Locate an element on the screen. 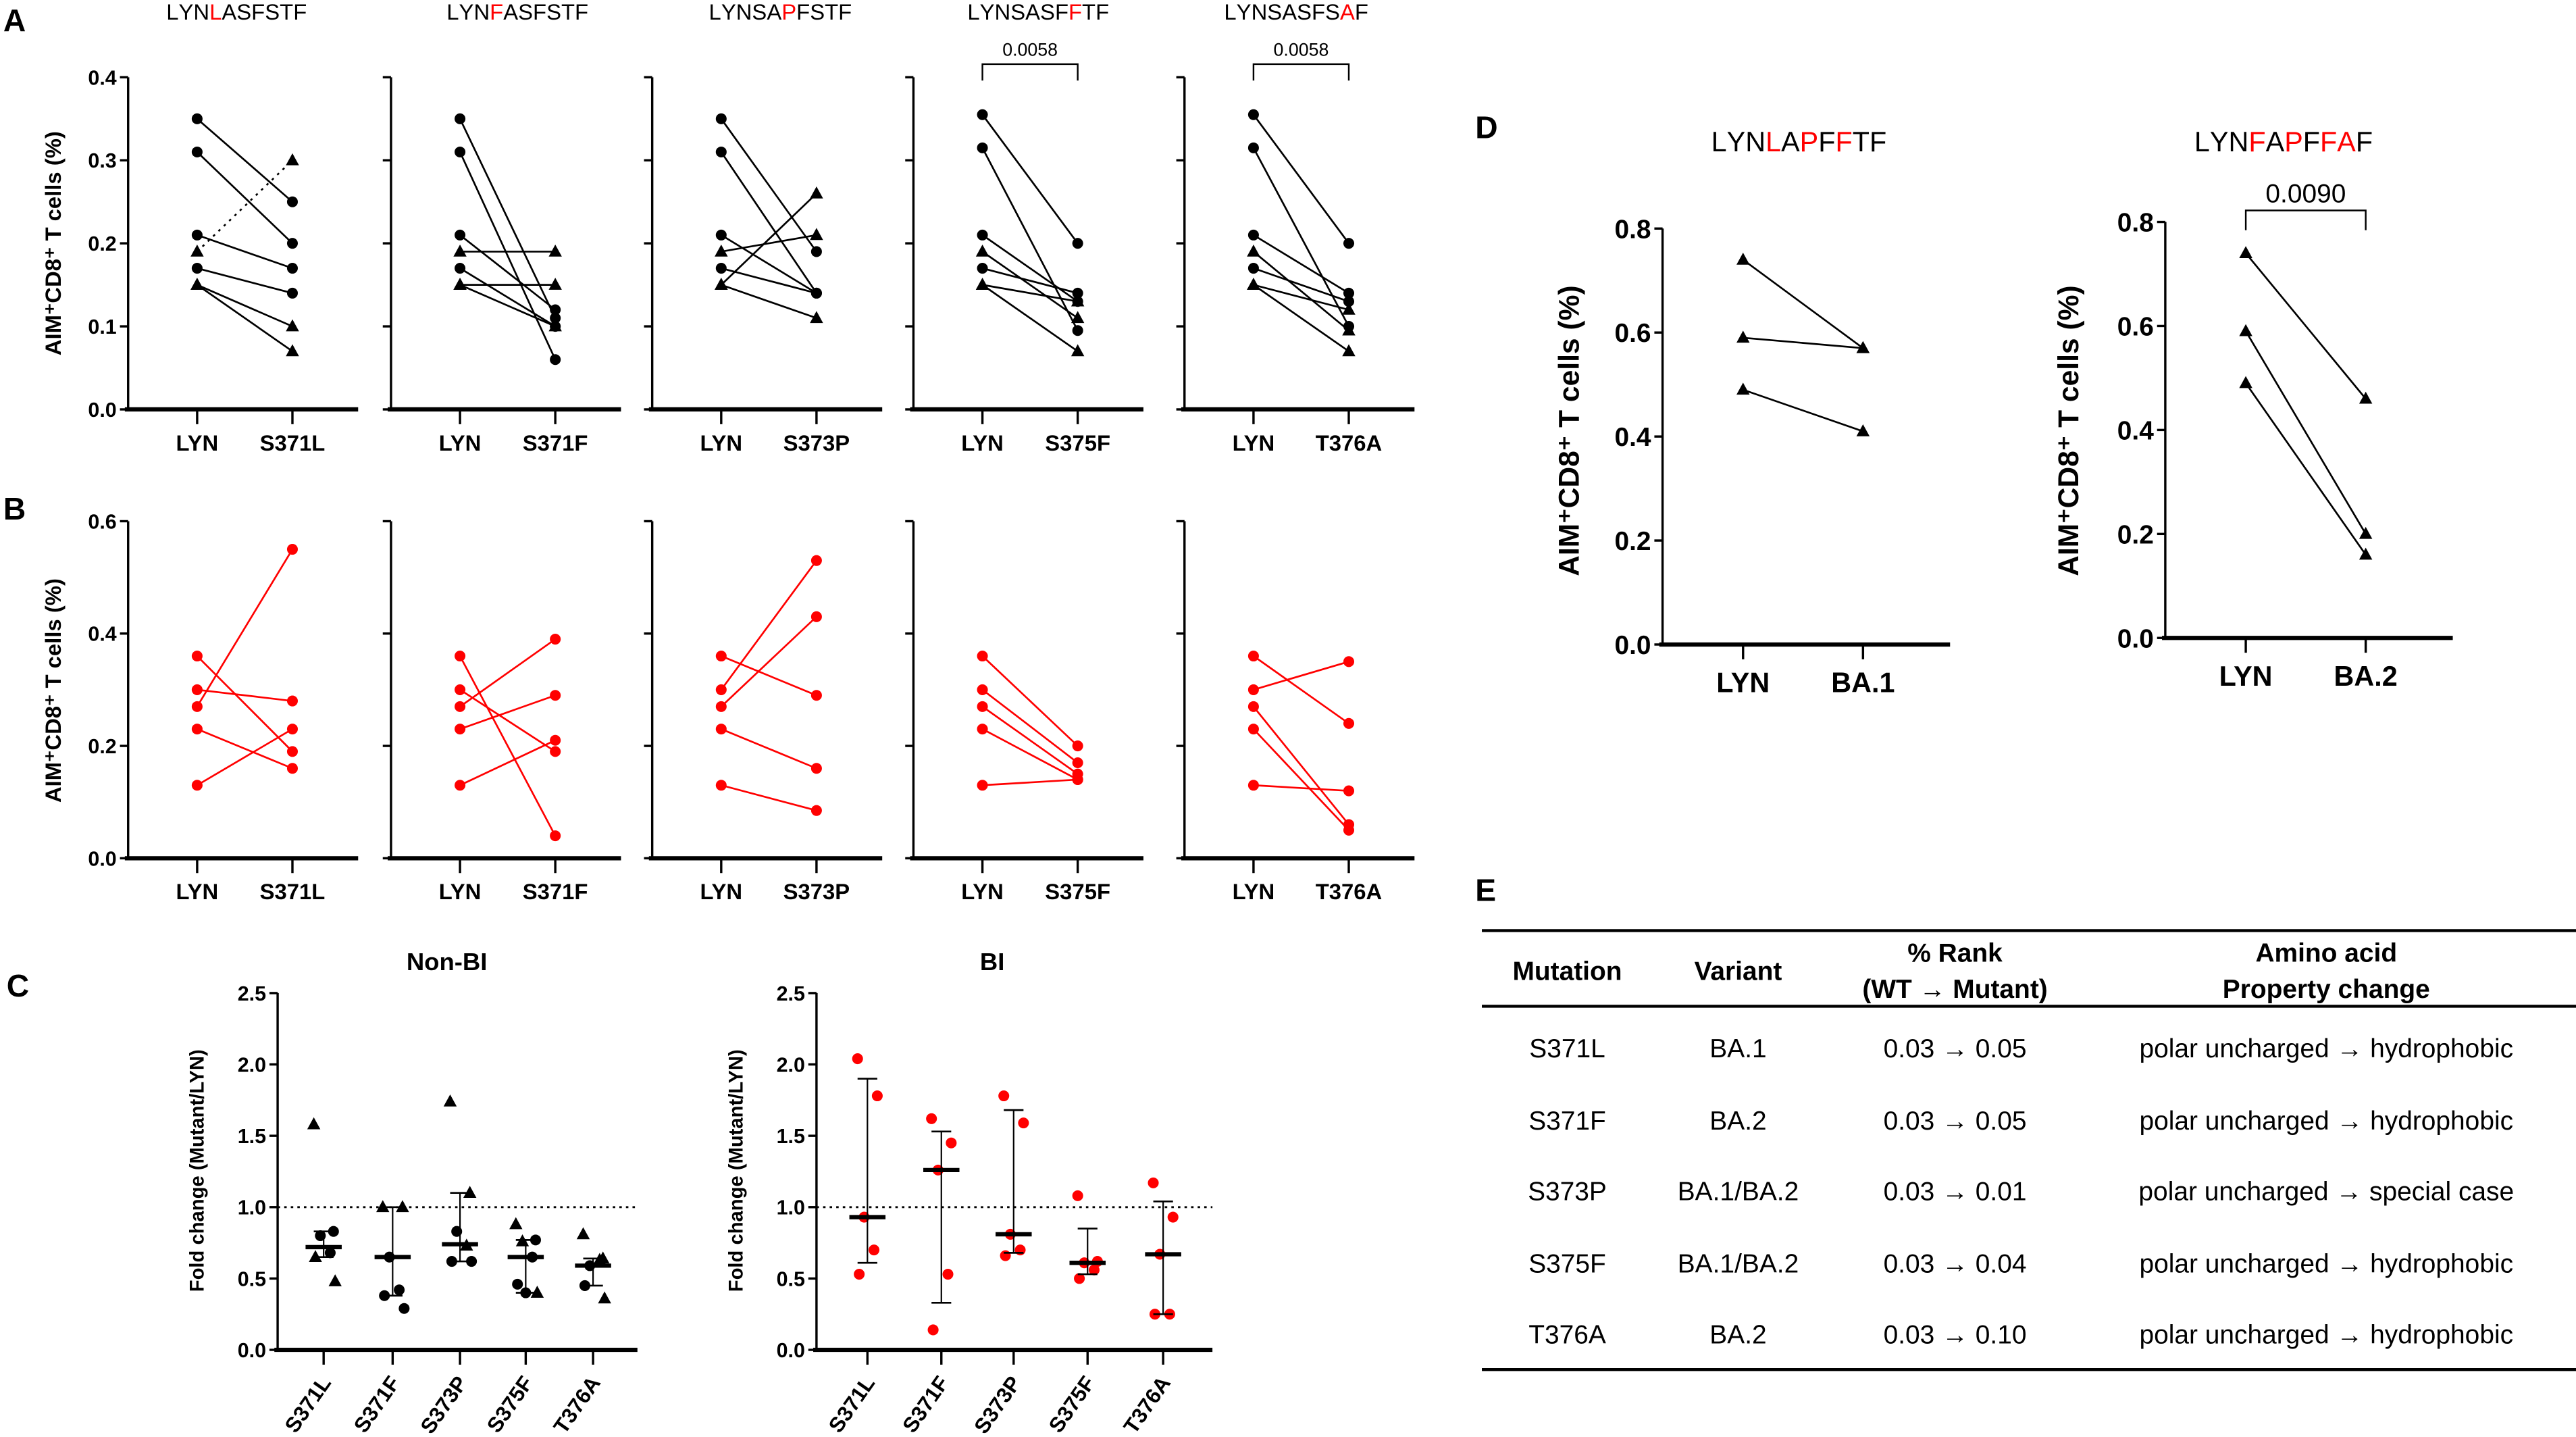 Image resolution: width=2576 pixels, height=1437 pixels. x-tick-label: T376A is located at coordinates (1349, 442).